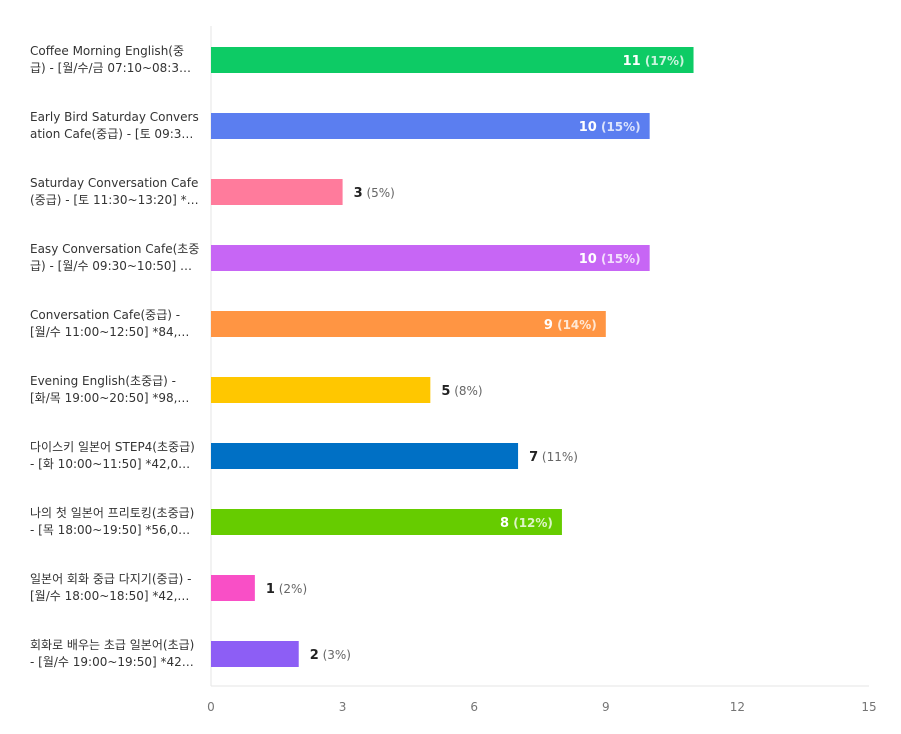 The width and height of the screenshot is (901, 734). I want to click on data-label: 3 (5%), so click(374, 193).